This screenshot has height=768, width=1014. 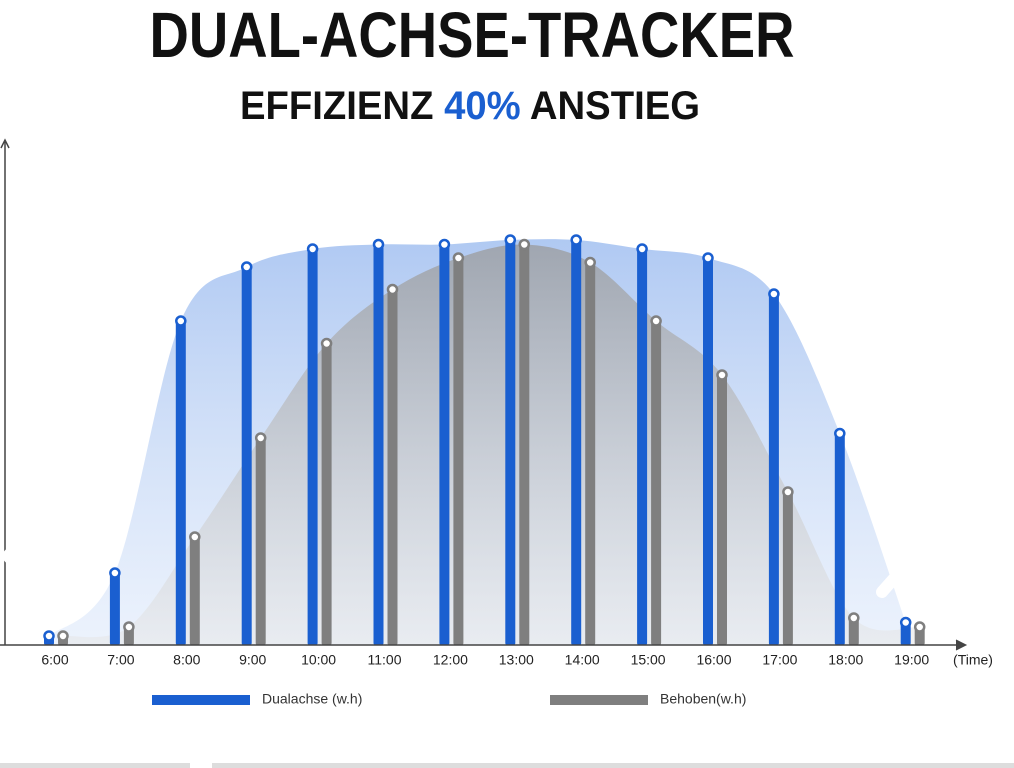 I want to click on x-tick-label: 10:00, so click(x=318, y=660).